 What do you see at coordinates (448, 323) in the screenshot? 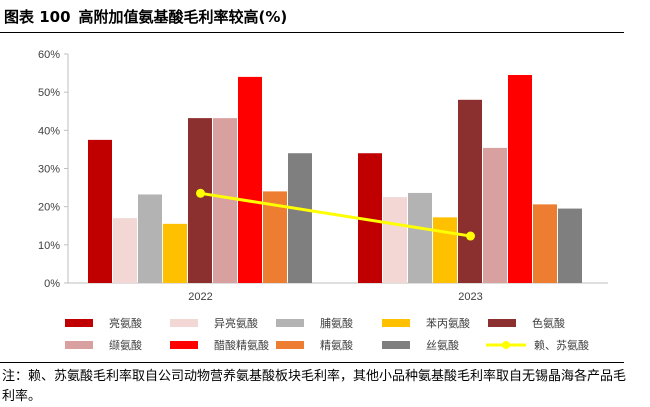
I see `legend-label: 苯丙氨酸` at bounding box center [448, 323].